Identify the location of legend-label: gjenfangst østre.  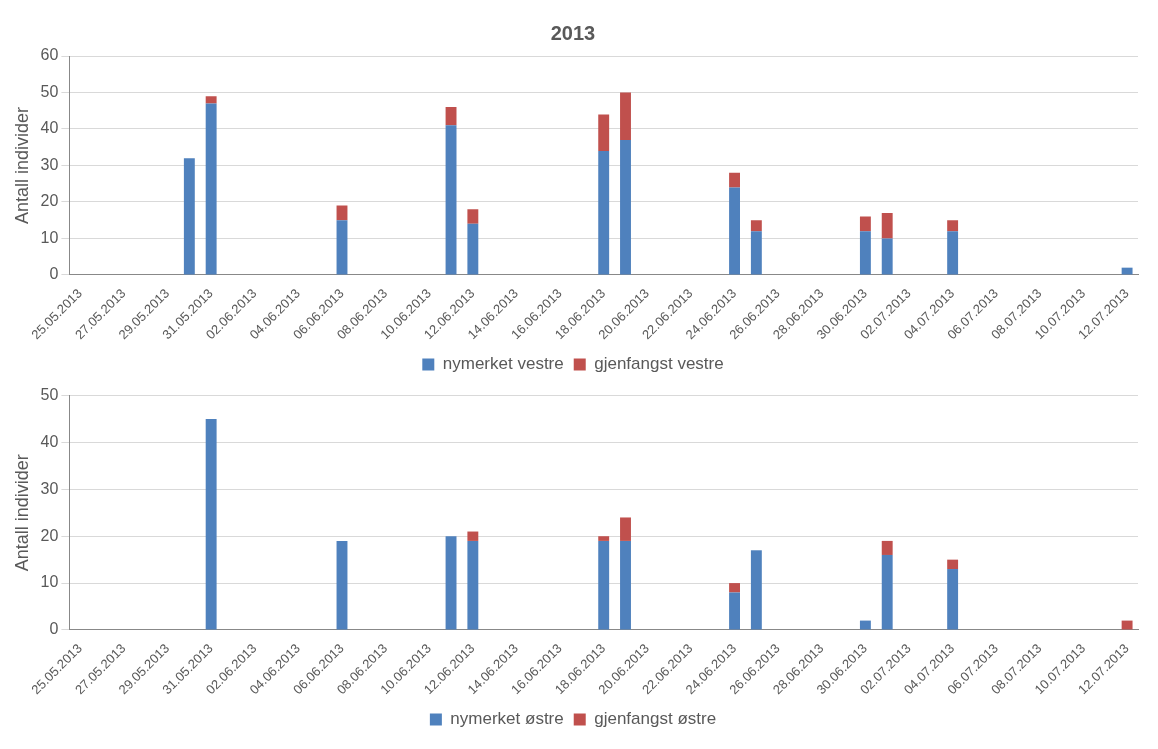
(655, 719).